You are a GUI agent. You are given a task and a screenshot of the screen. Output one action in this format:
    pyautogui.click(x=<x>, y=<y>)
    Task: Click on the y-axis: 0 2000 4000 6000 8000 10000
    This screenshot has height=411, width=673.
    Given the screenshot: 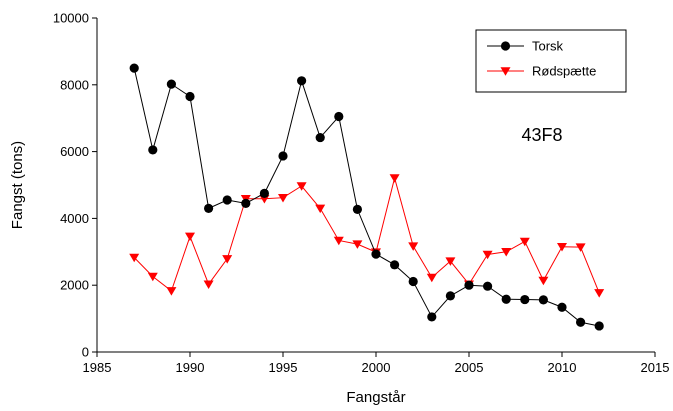 What is the action you would take?
    pyautogui.click(x=75, y=185)
    